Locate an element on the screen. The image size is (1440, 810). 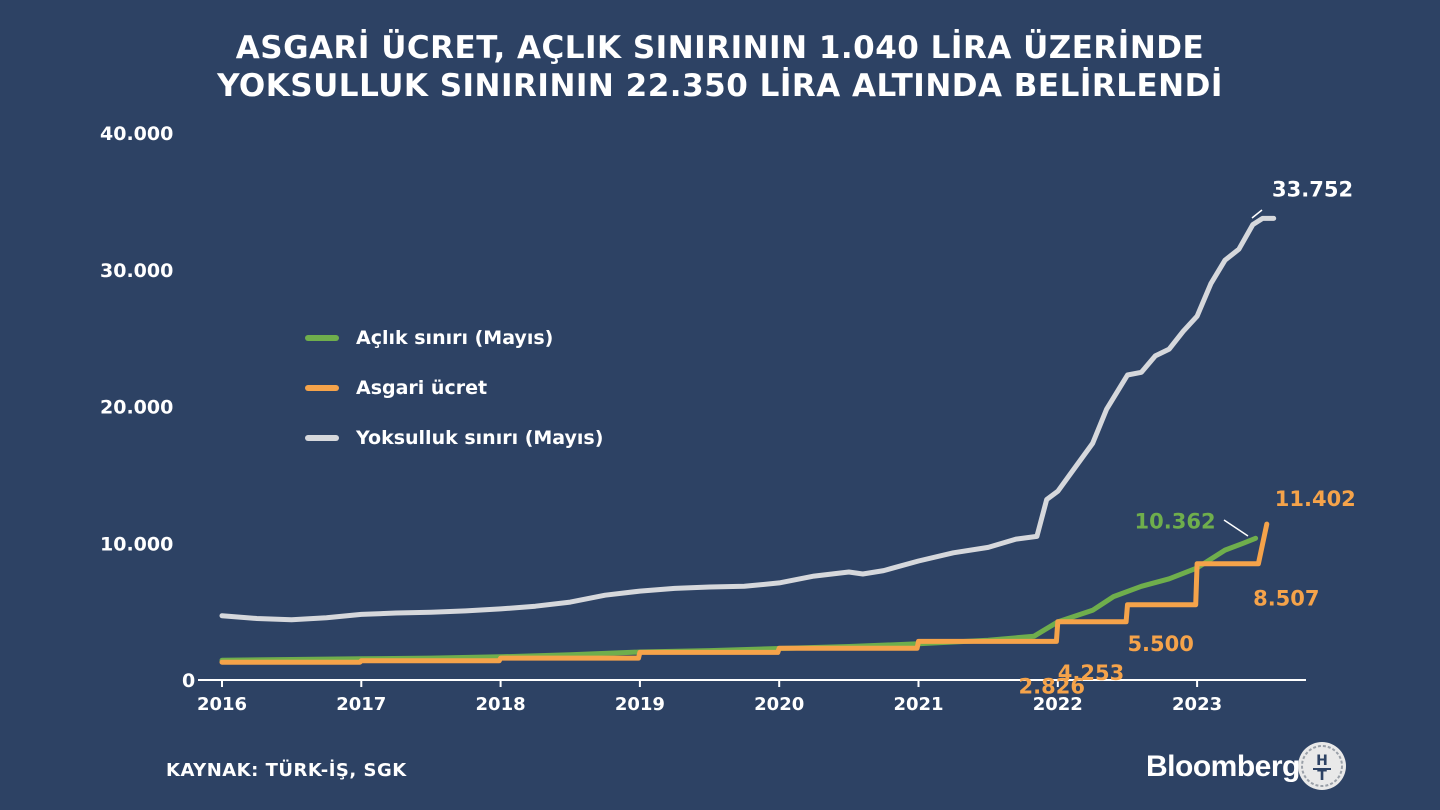
x-tick-label: 2021 is located at coordinates (918, 704).